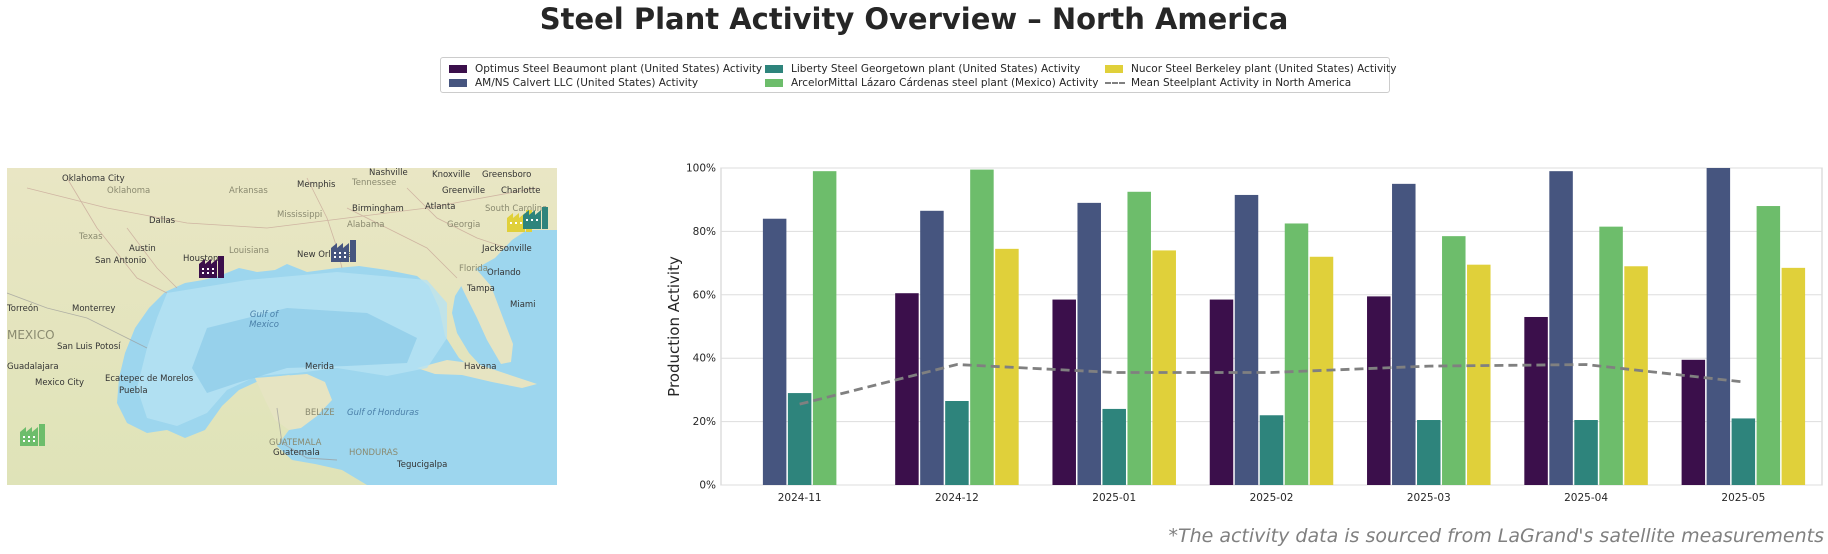  I want to click on map-place-label: Orlando, so click(504, 273).